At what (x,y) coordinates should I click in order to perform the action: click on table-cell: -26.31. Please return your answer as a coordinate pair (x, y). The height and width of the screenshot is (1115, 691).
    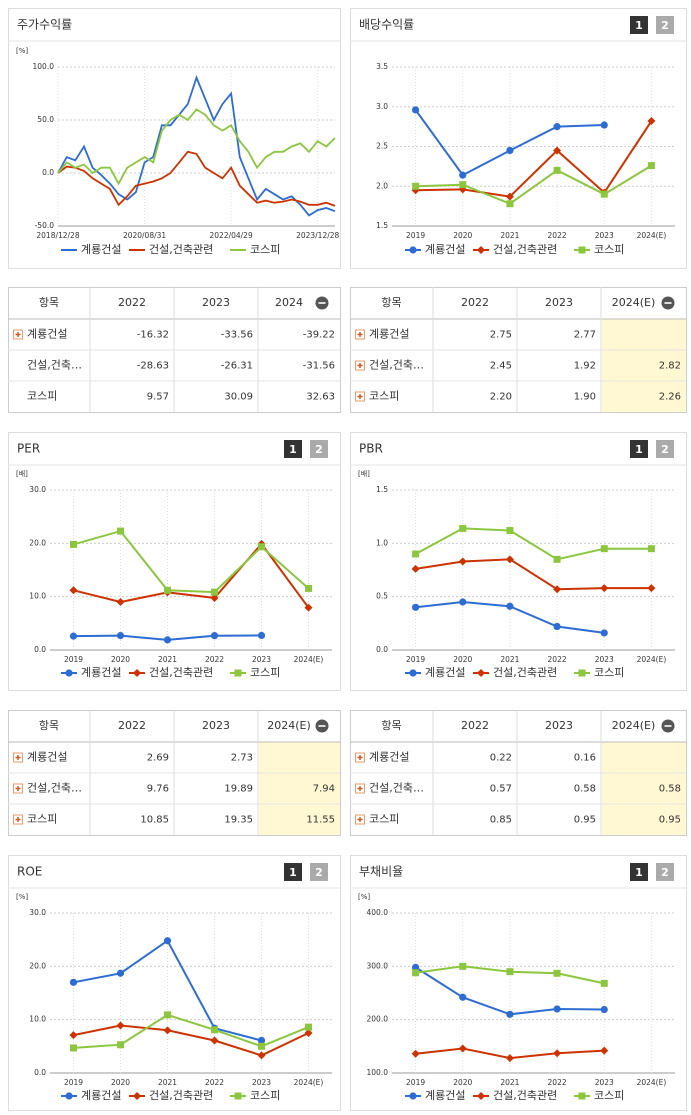
    Looking at the image, I should click on (237, 366).